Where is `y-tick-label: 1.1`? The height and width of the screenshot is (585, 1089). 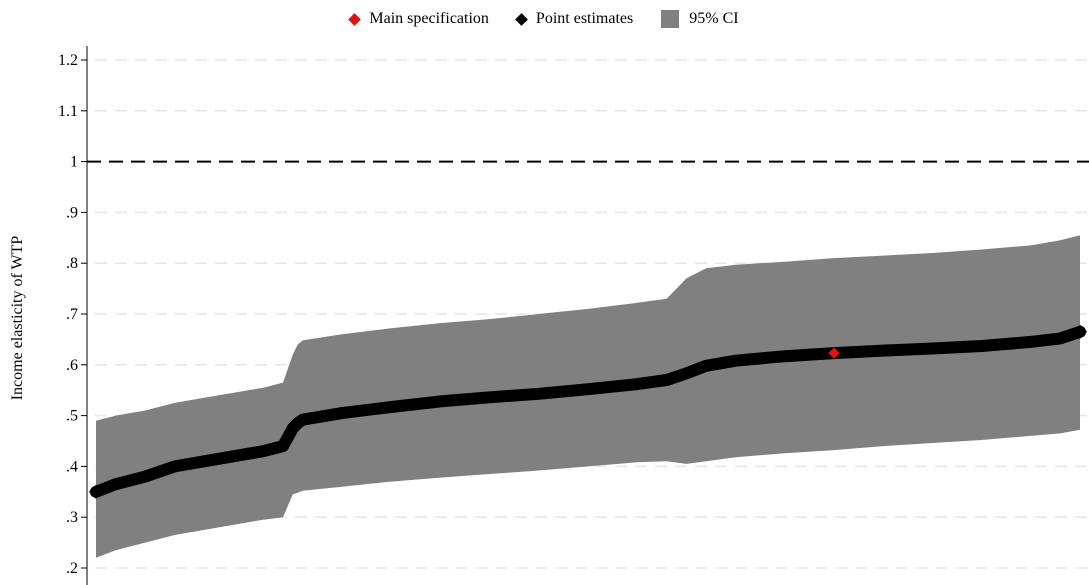
y-tick-label: 1.1 is located at coordinates (68, 111).